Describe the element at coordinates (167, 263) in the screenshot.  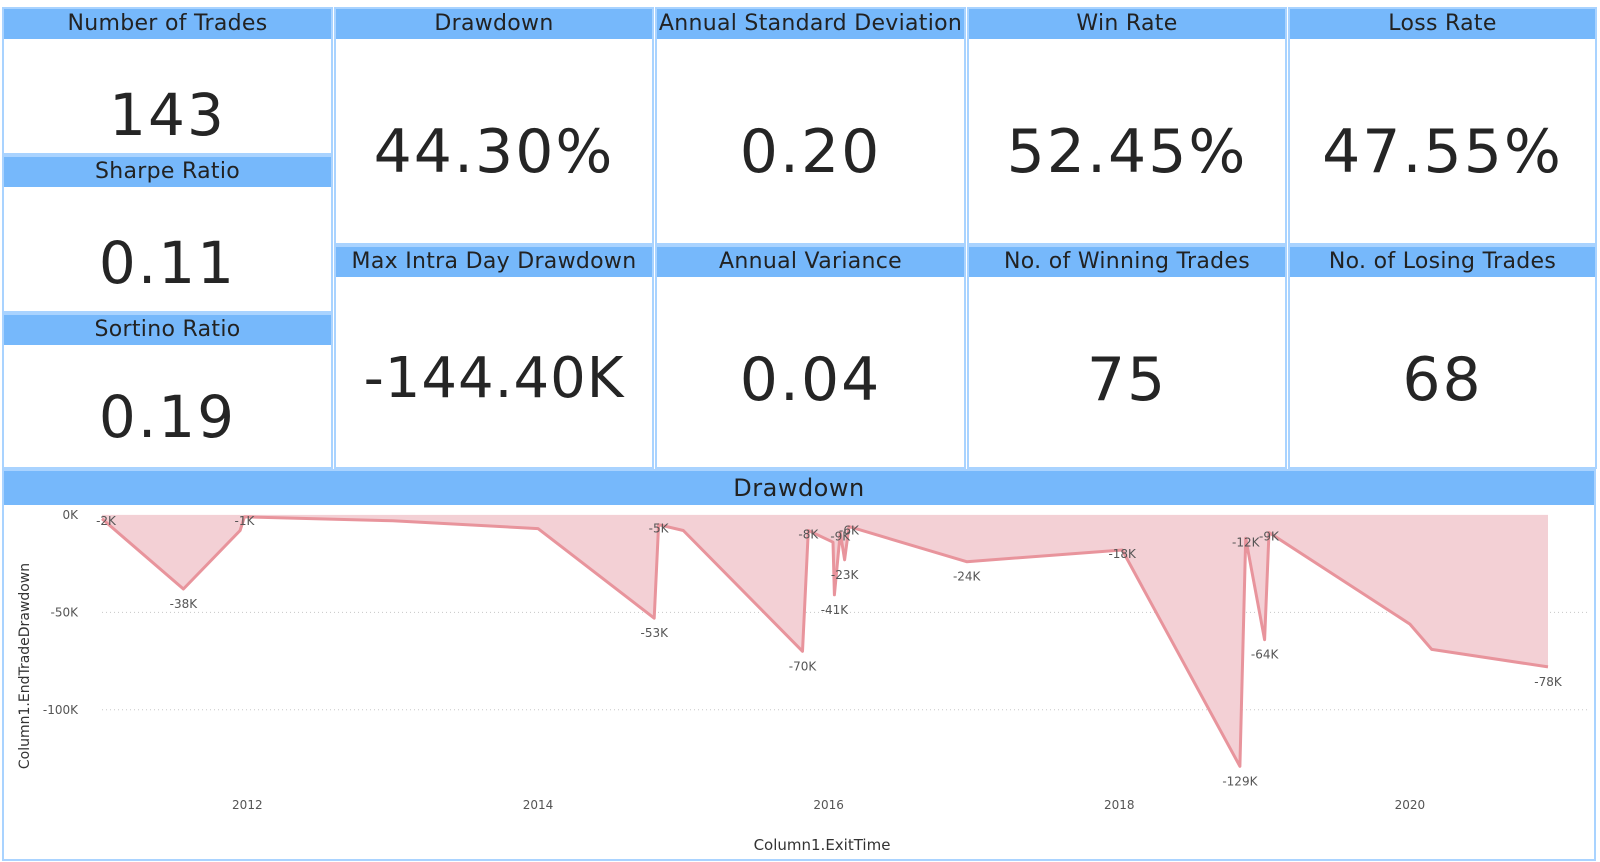
I see `card-value: 0.11` at that location.